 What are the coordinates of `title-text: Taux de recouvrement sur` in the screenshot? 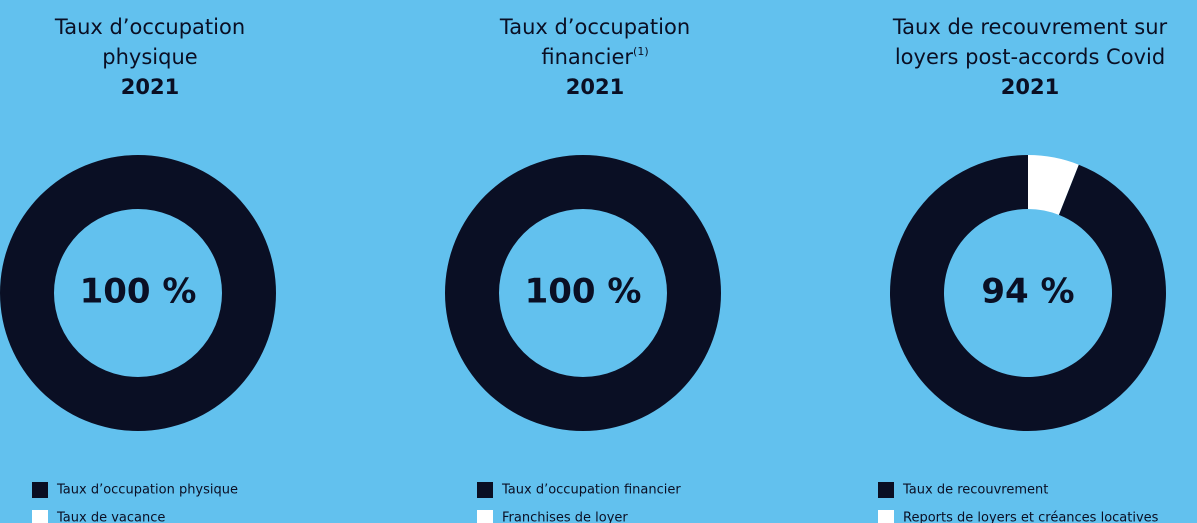 It's located at (1030, 27).